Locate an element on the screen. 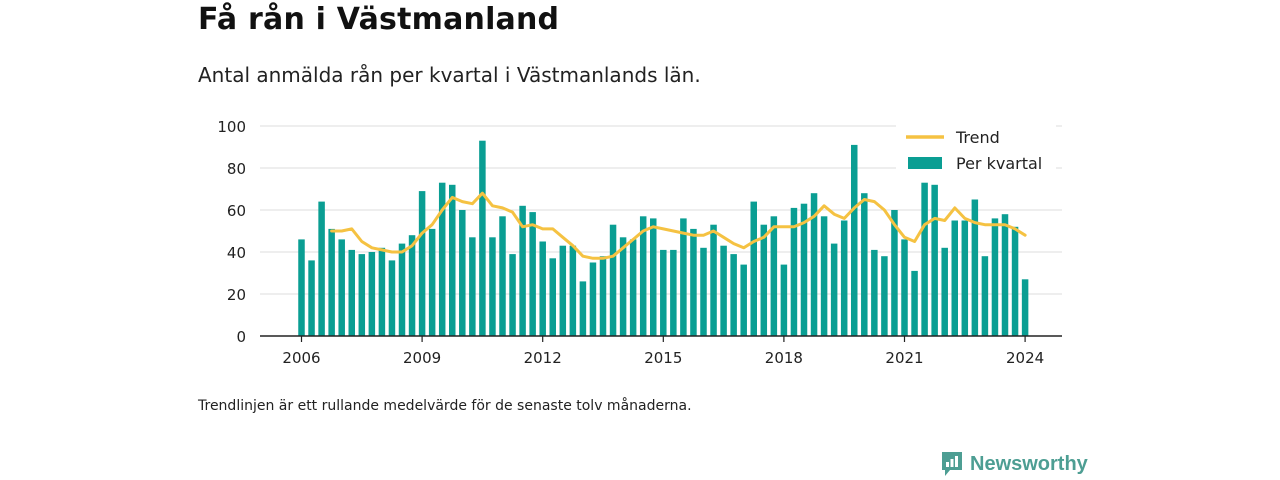 Image resolution: width=1280 pixels, height=480 pixels. legend-bar-swatch is located at coordinates (925, 163).